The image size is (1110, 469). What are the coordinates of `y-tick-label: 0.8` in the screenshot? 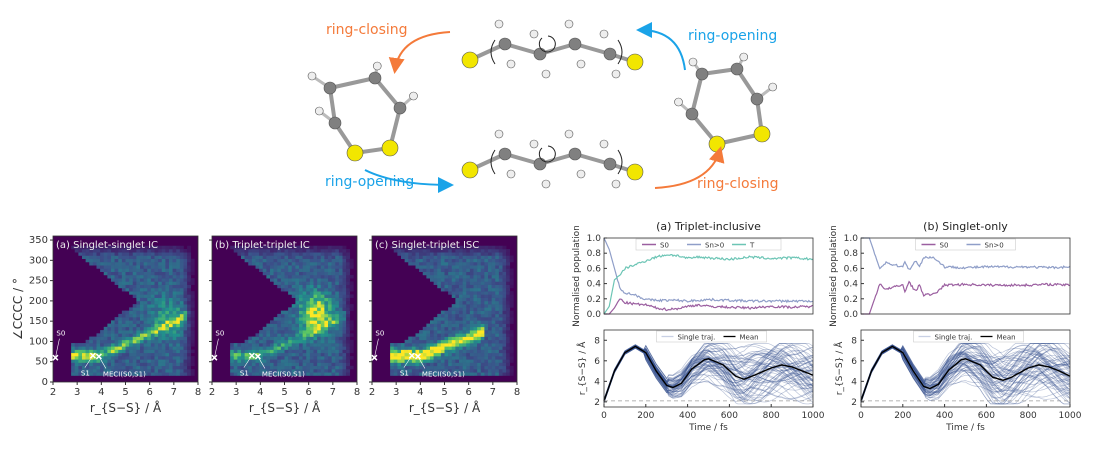 It's located at (594, 254).